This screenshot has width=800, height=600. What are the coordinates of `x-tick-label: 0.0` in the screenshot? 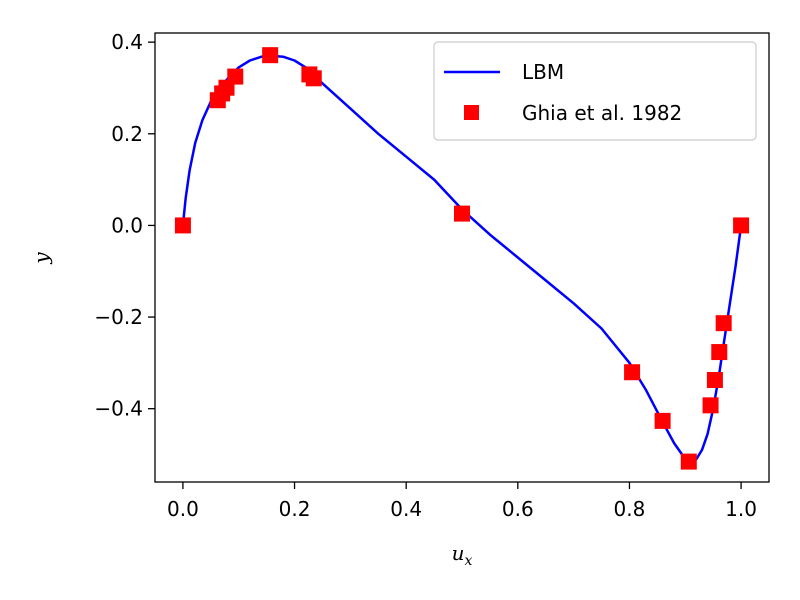 It's located at (183, 509).